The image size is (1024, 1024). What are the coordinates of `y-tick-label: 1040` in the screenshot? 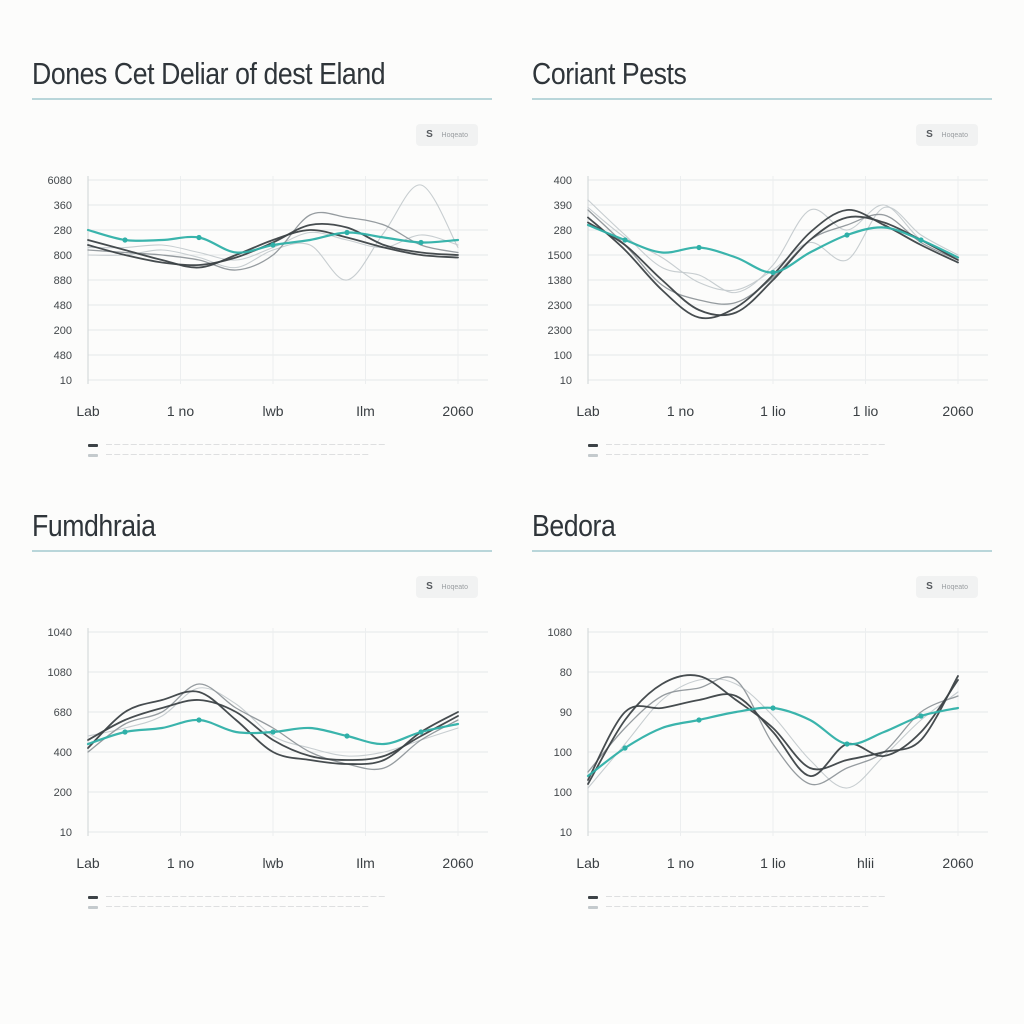 It's located at (60, 633).